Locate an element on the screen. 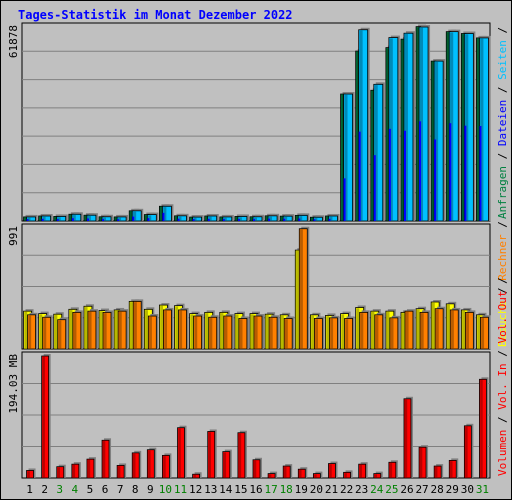 The width and height of the screenshot is (512, 500). x-tick-label-13: 13 is located at coordinates (210, 489).